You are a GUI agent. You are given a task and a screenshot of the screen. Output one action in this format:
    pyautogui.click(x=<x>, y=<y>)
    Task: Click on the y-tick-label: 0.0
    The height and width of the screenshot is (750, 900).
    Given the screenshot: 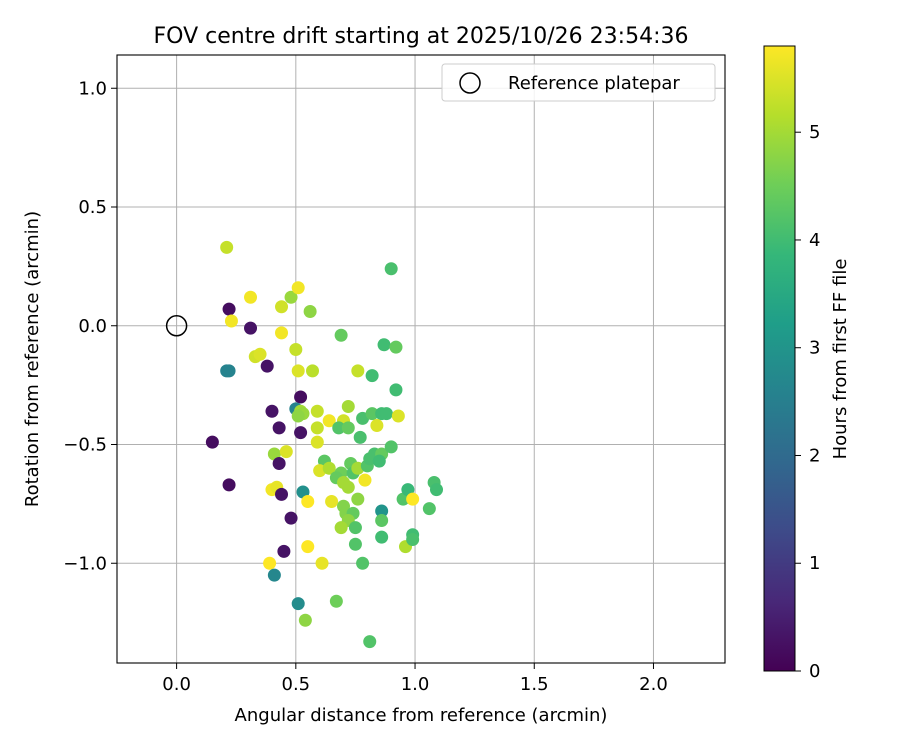 What is the action you would take?
    pyautogui.click(x=92, y=326)
    